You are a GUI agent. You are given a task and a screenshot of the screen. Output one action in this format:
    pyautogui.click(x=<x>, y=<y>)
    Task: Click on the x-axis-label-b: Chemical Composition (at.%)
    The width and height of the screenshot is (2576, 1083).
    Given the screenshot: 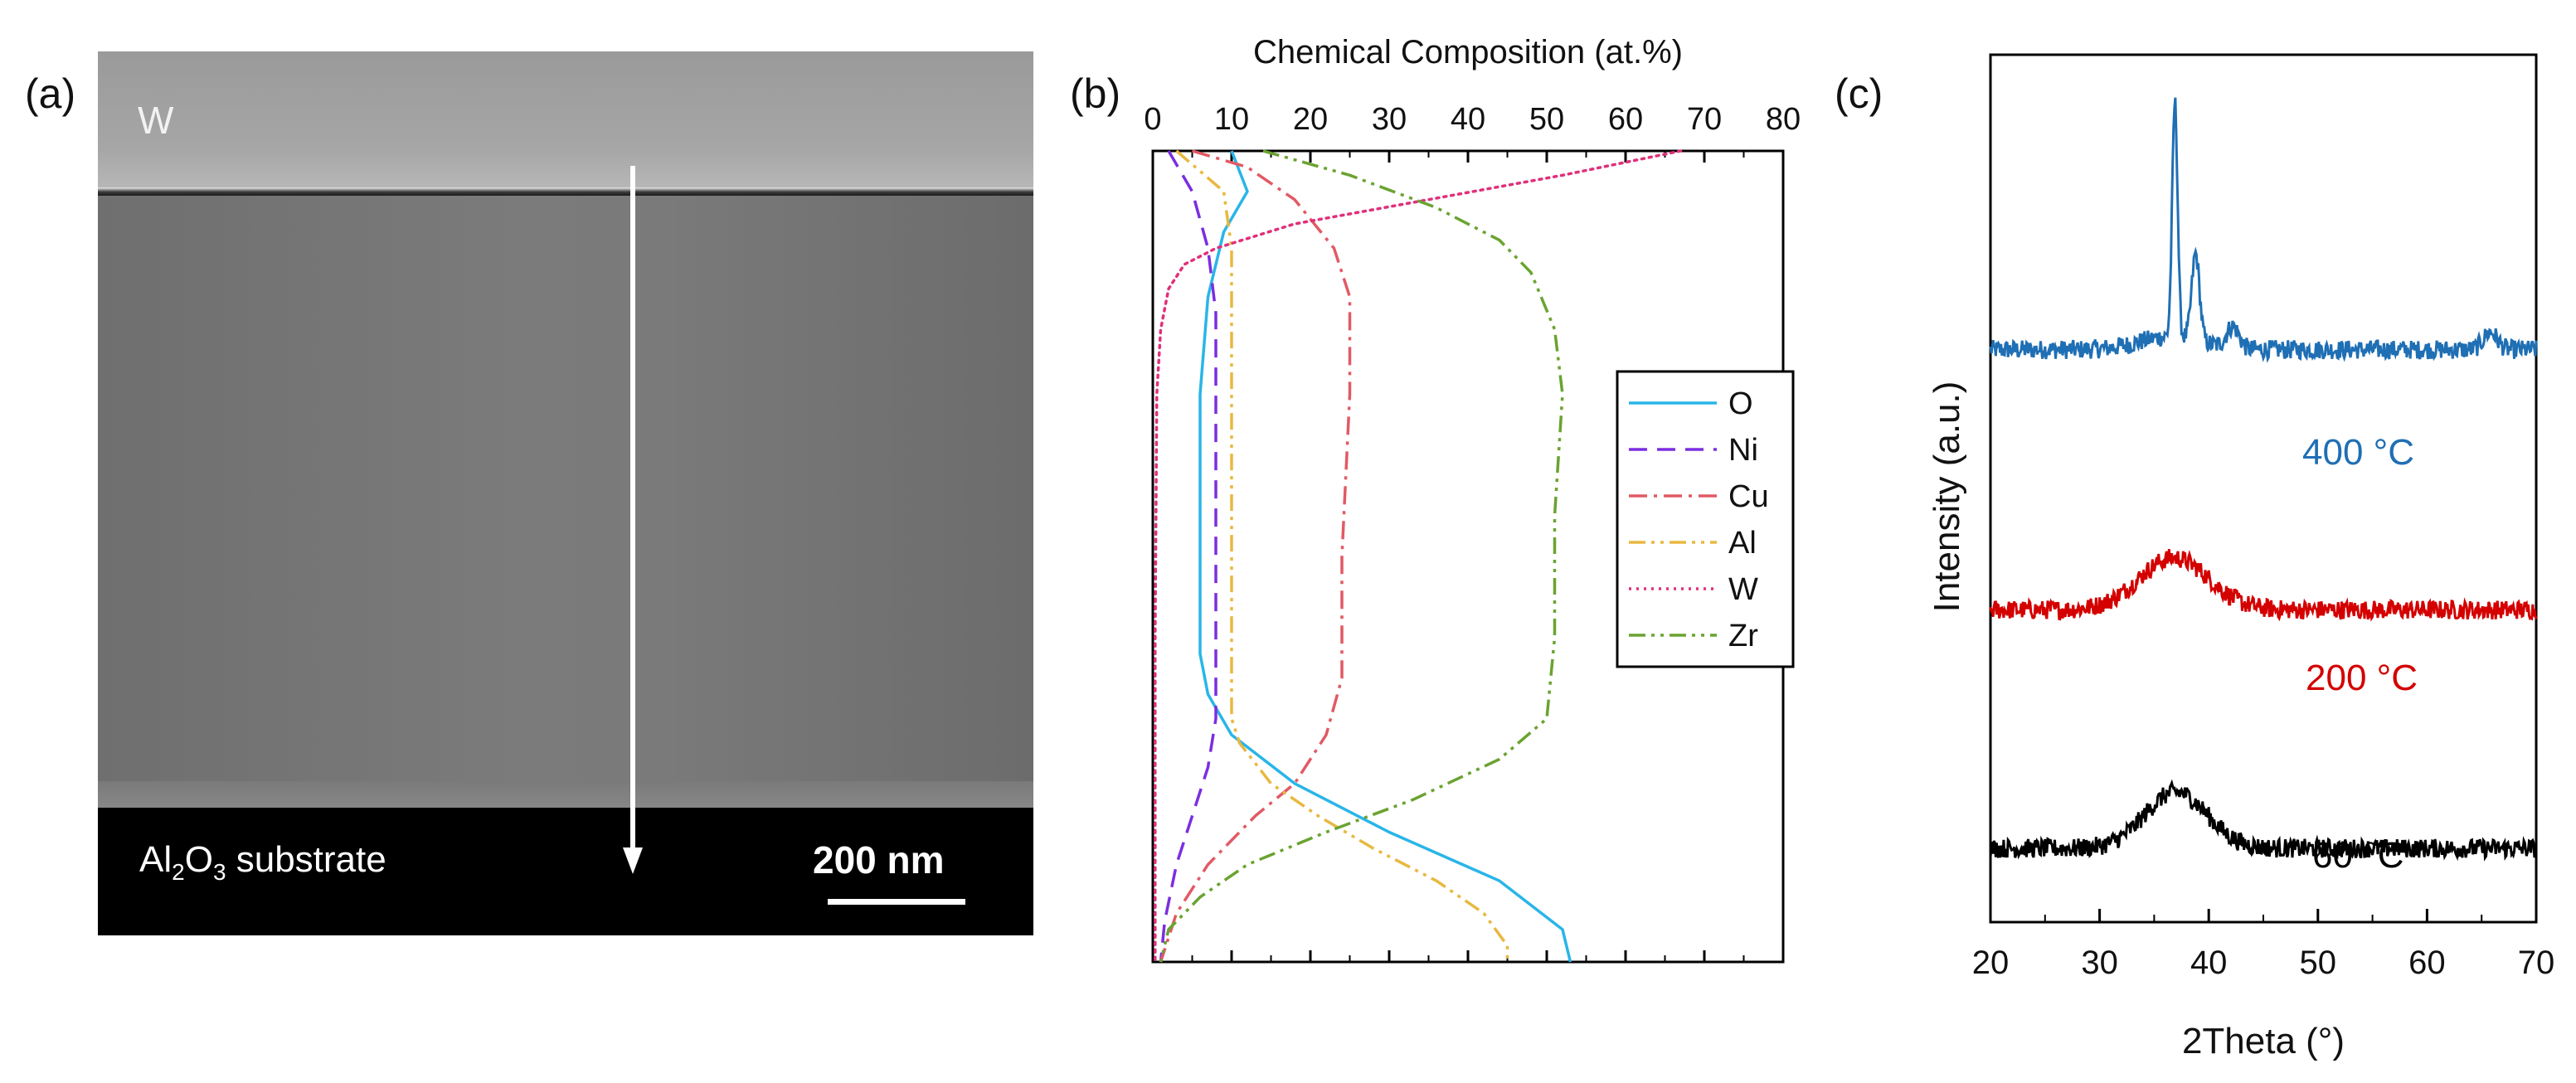 What is the action you would take?
    pyautogui.click(x=1468, y=52)
    